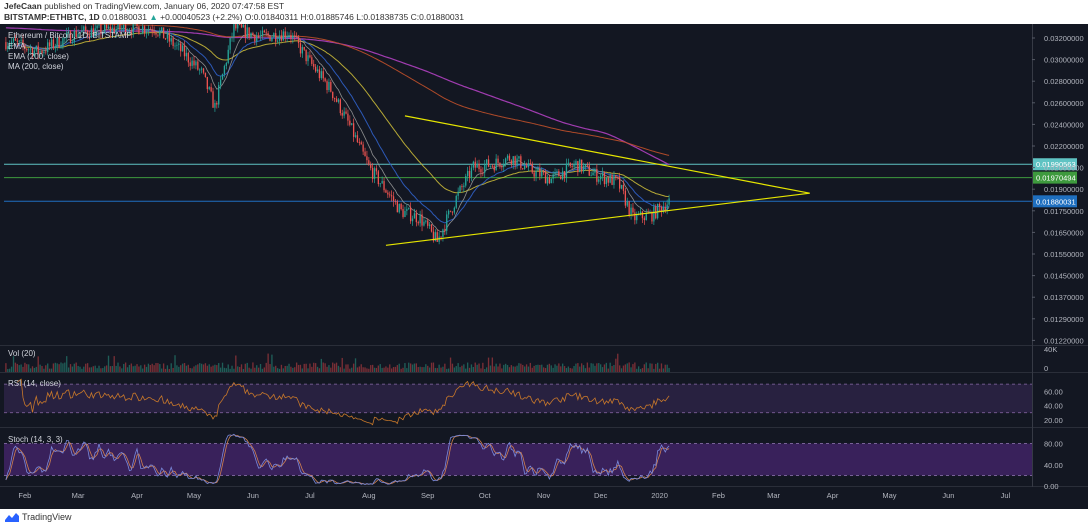 The image size is (1088, 525). I want to click on horizontal-levels: 0.01990563 0.01970494 0.01880031, so click(540, 183).